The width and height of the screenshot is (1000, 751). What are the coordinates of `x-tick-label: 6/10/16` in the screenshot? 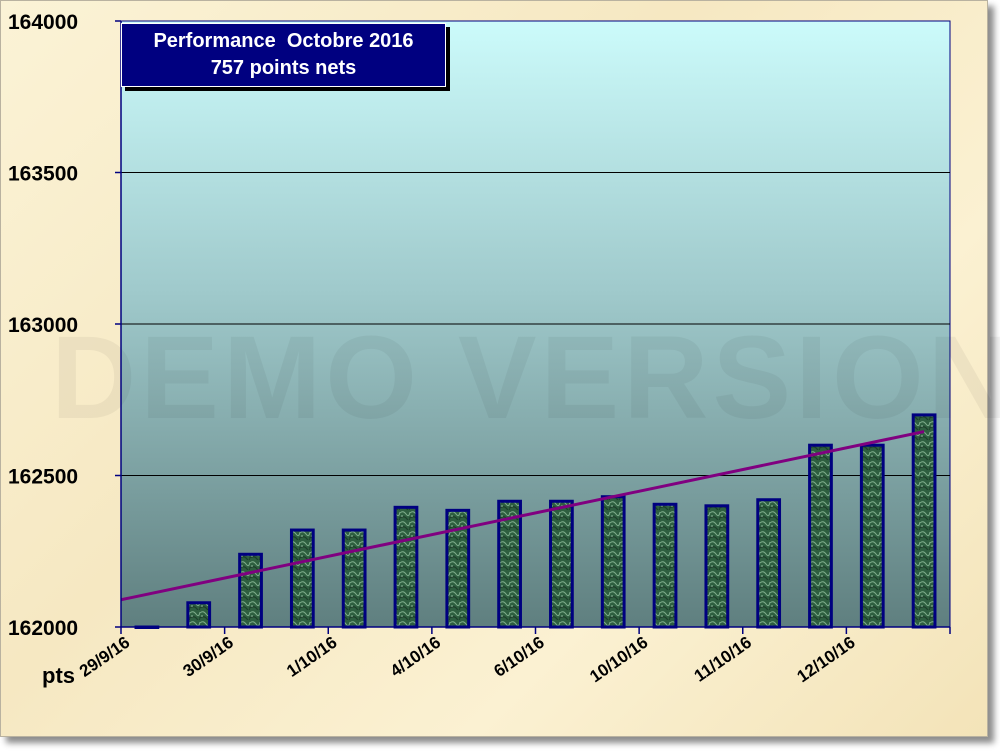 It's located at (518, 657).